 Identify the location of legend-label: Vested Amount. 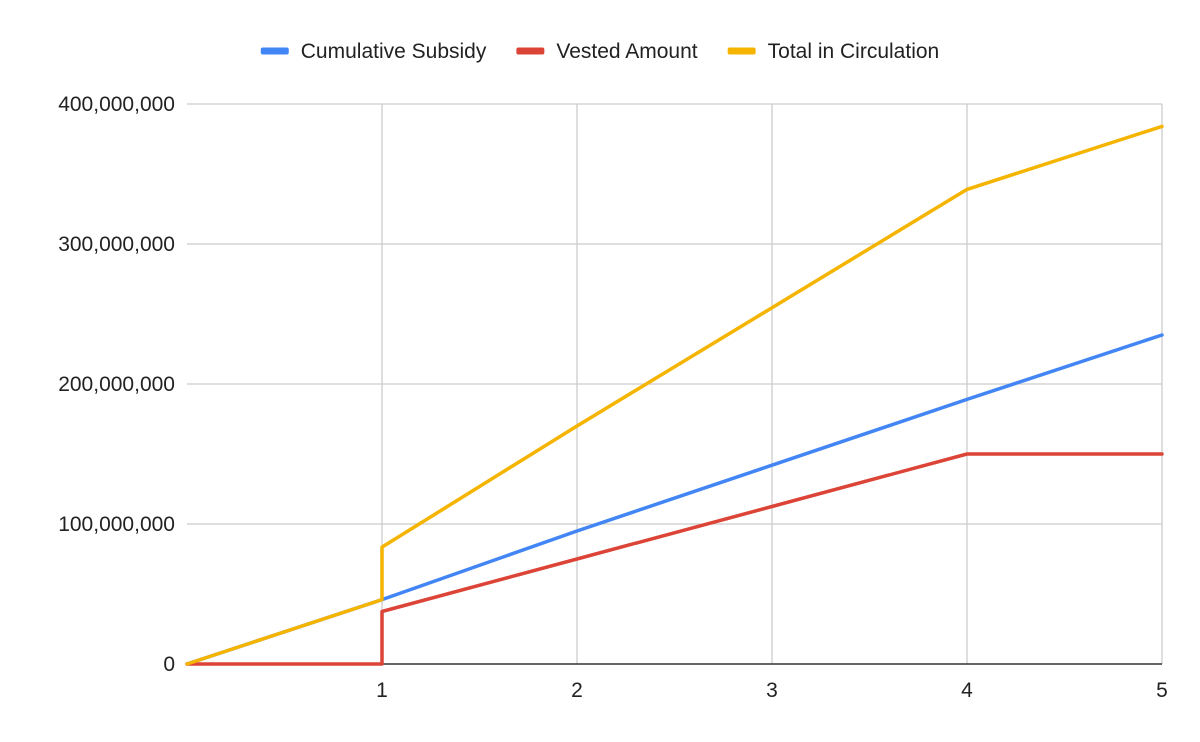
(626, 51).